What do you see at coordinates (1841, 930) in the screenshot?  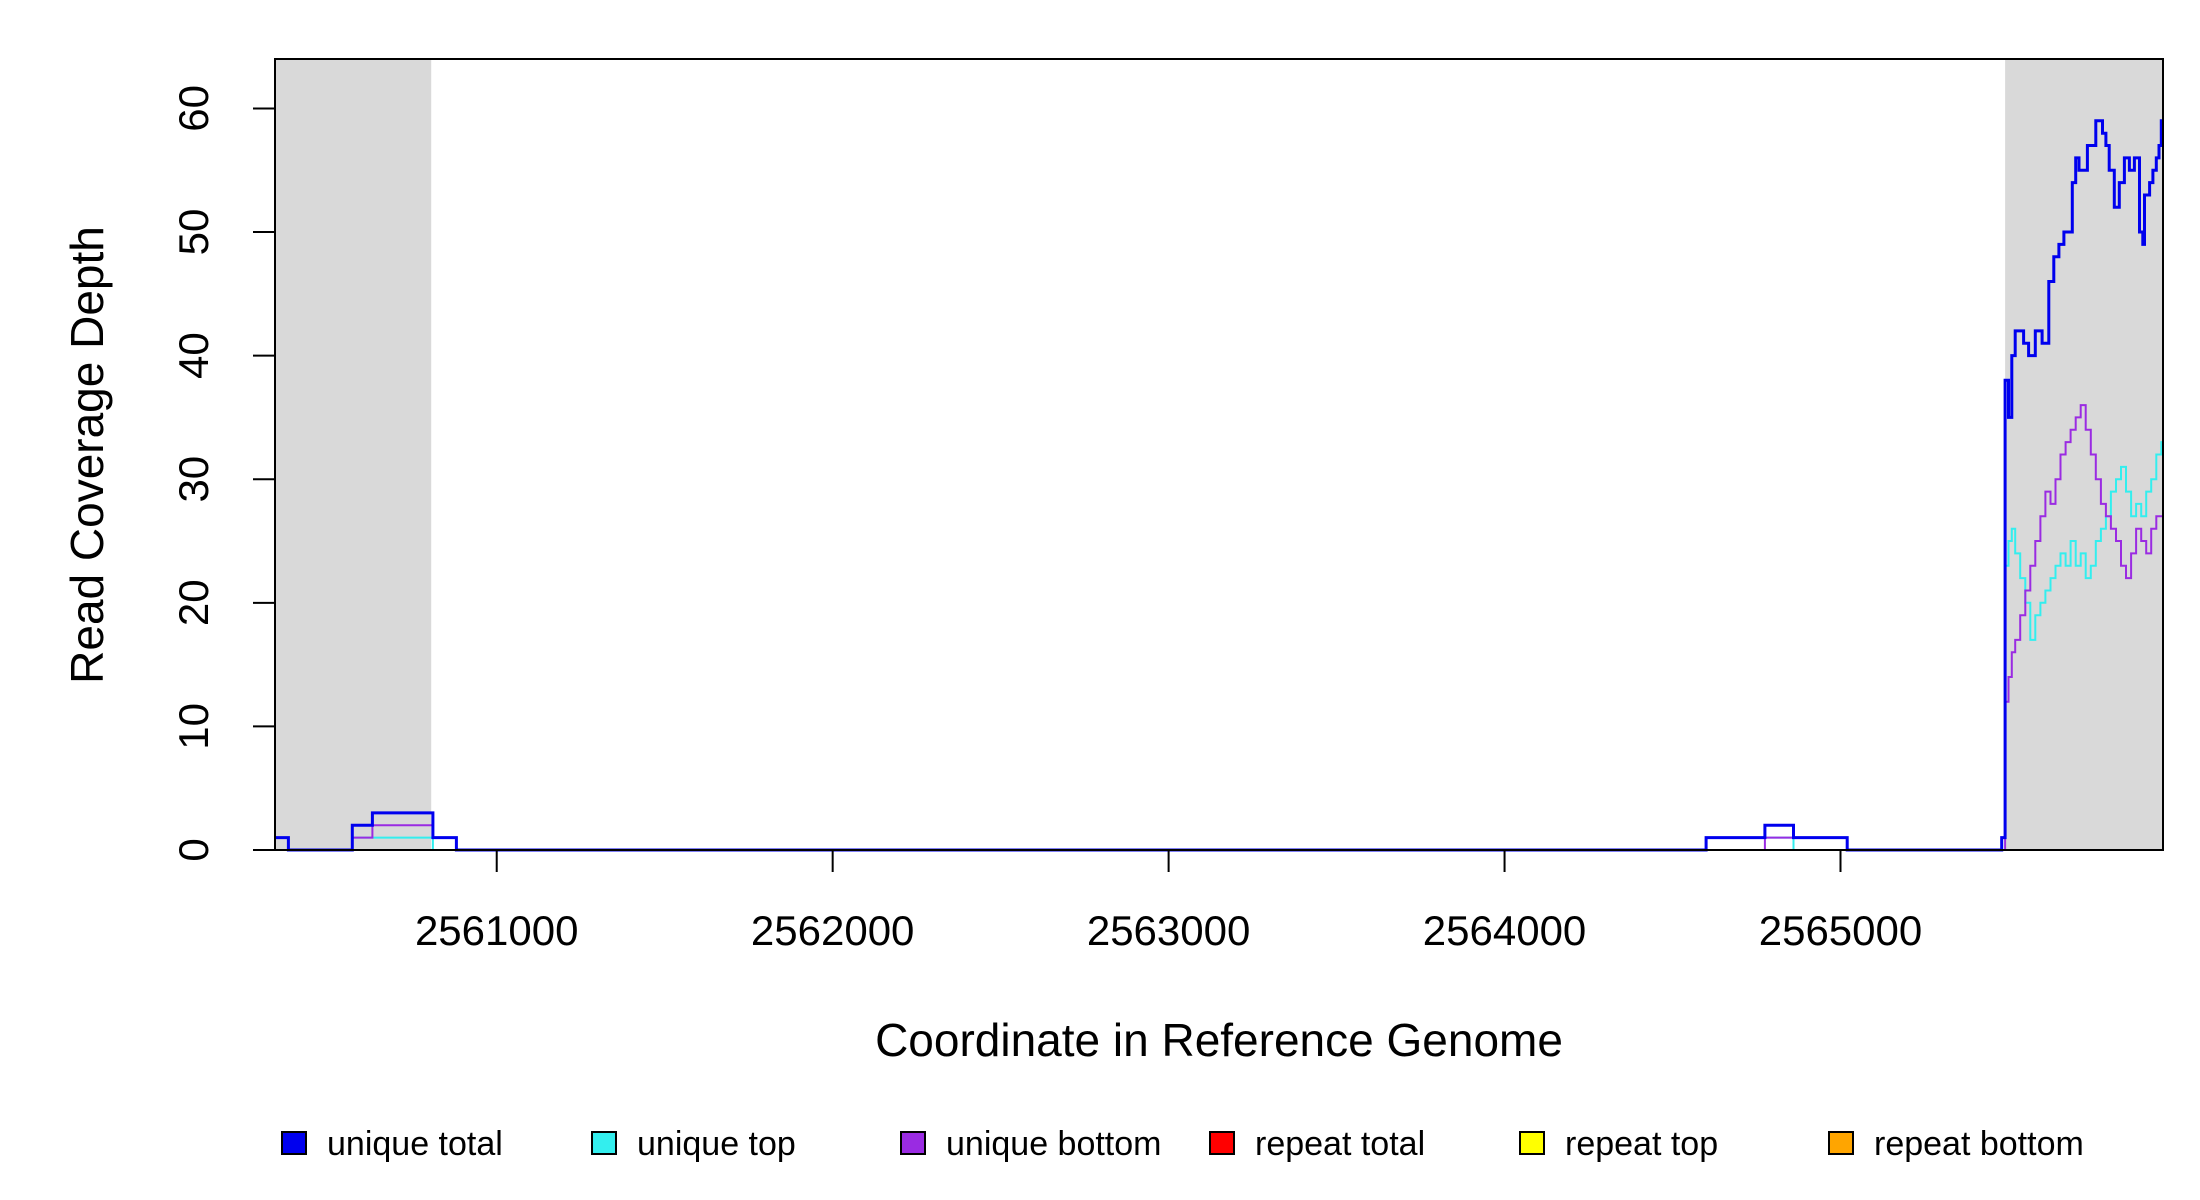 I see `x-tick-label: 2565000` at bounding box center [1841, 930].